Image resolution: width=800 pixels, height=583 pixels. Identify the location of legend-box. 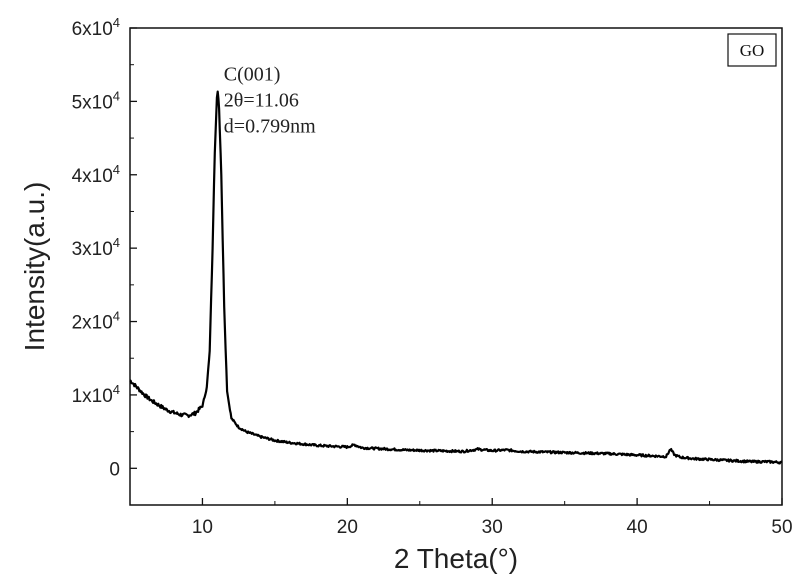
(752, 50).